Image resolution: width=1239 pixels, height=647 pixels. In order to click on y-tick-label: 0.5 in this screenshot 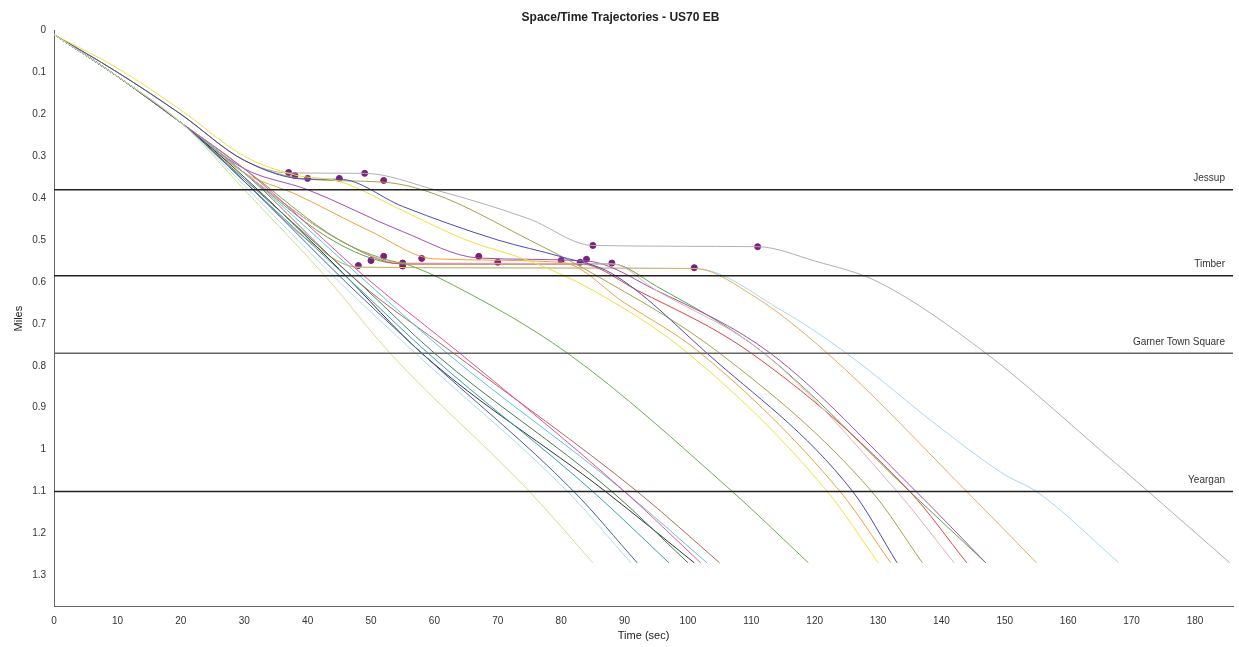, I will do `click(39, 239)`.